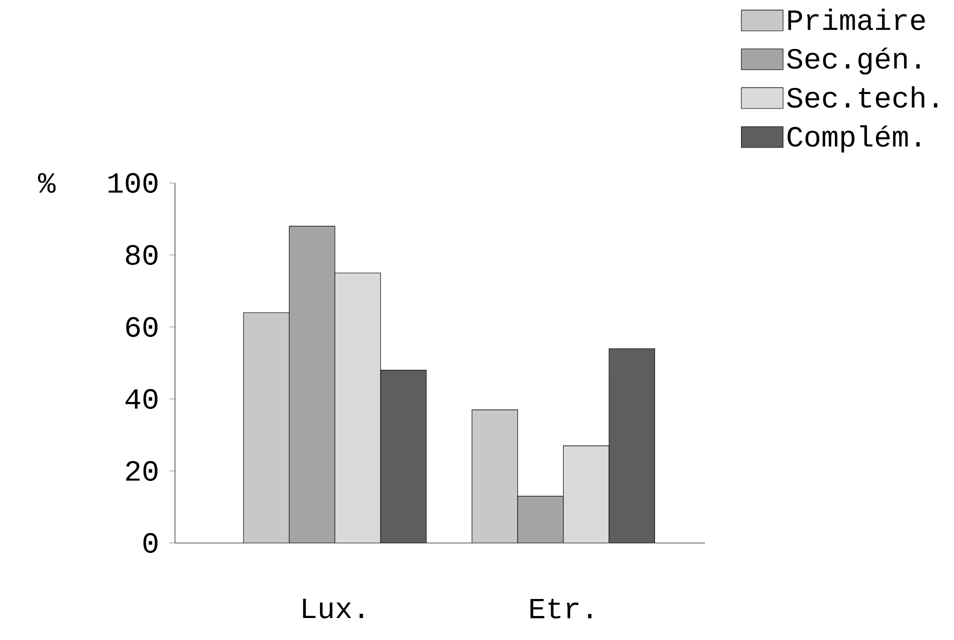 Image resolution: width=954 pixels, height=640 pixels. Describe the element at coordinates (142, 255) in the screenshot. I see `y-tick-label: 80` at that location.